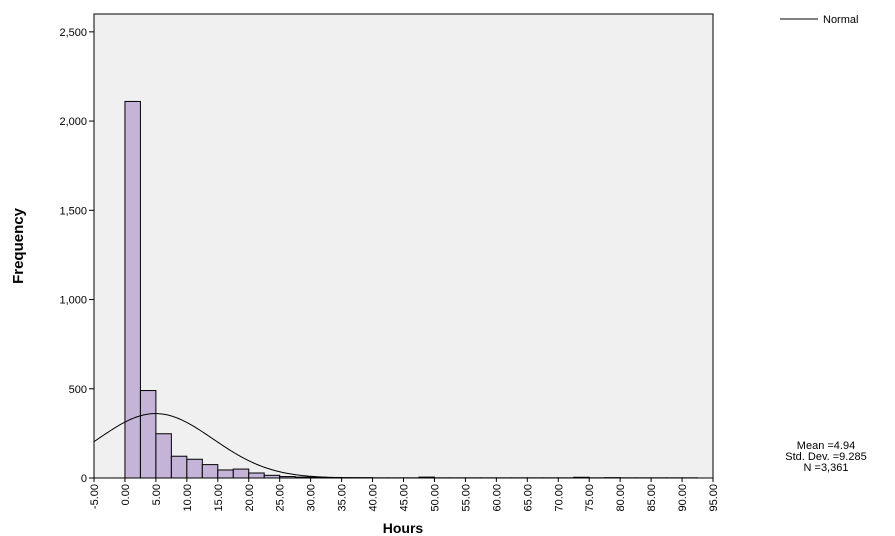 Image resolution: width=895 pixels, height=536 pixels. Describe the element at coordinates (78, 390) in the screenshot. I see `y-tick-label: 500` at that location.